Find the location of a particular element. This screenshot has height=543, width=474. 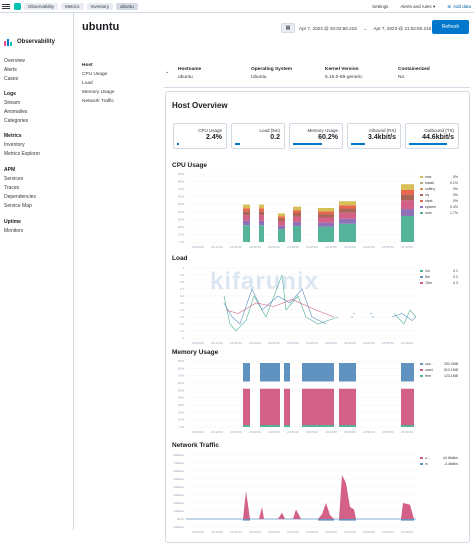

breadcrumb-metrics: Metrics is located at coordinates (72, 6).